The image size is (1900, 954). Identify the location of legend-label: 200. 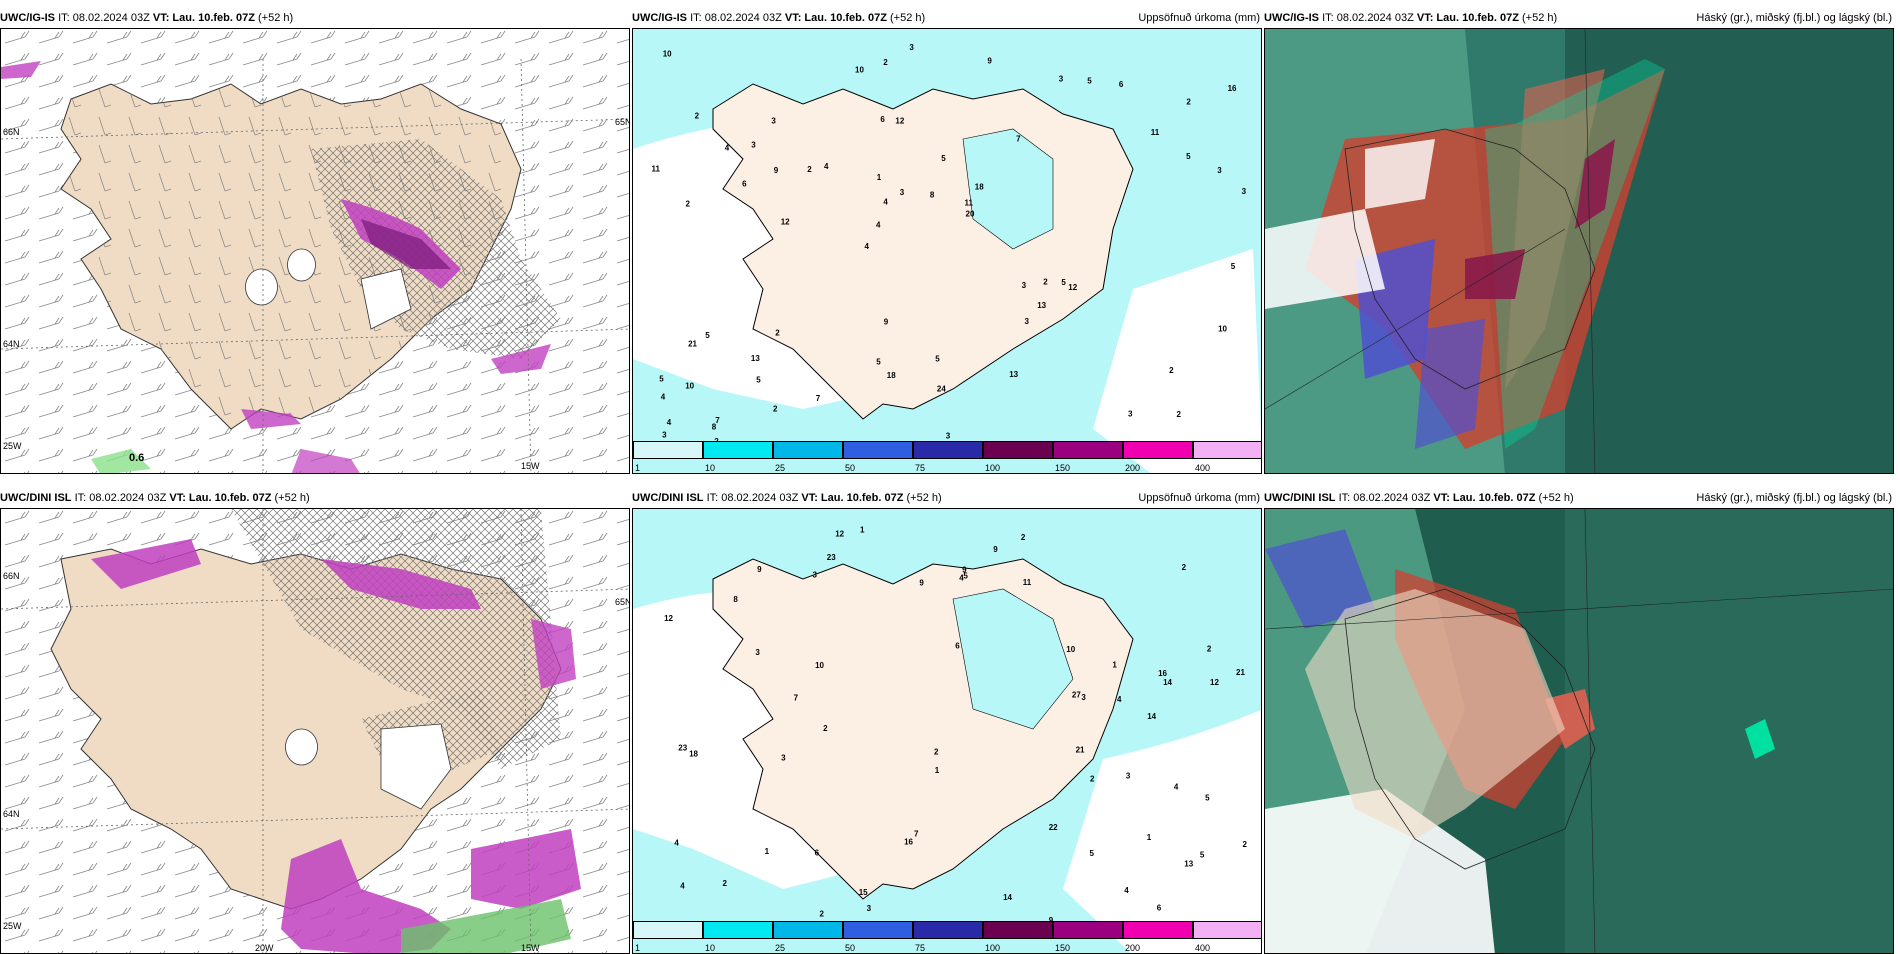
(1133, 948).